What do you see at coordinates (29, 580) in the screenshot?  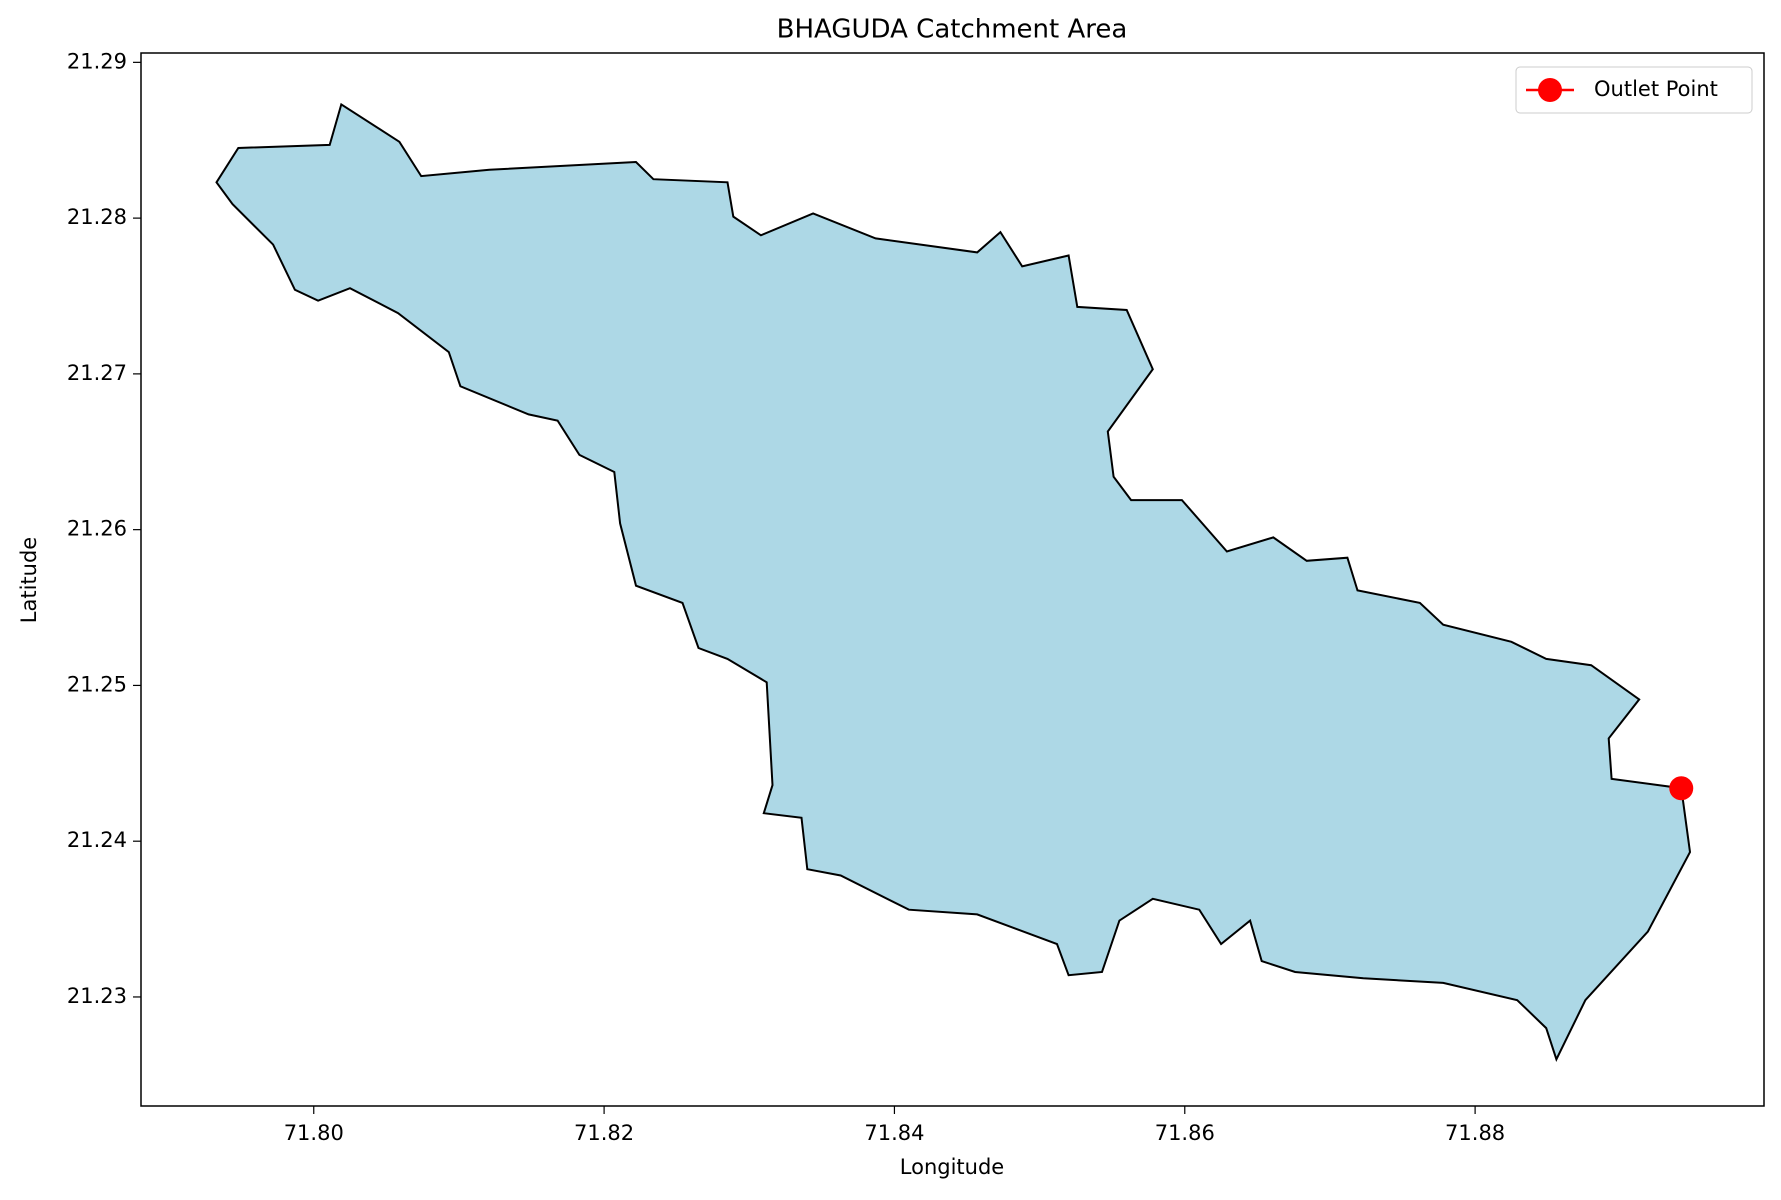 I see `y-axis-label: Latitude` at bounding box center [29, 580].